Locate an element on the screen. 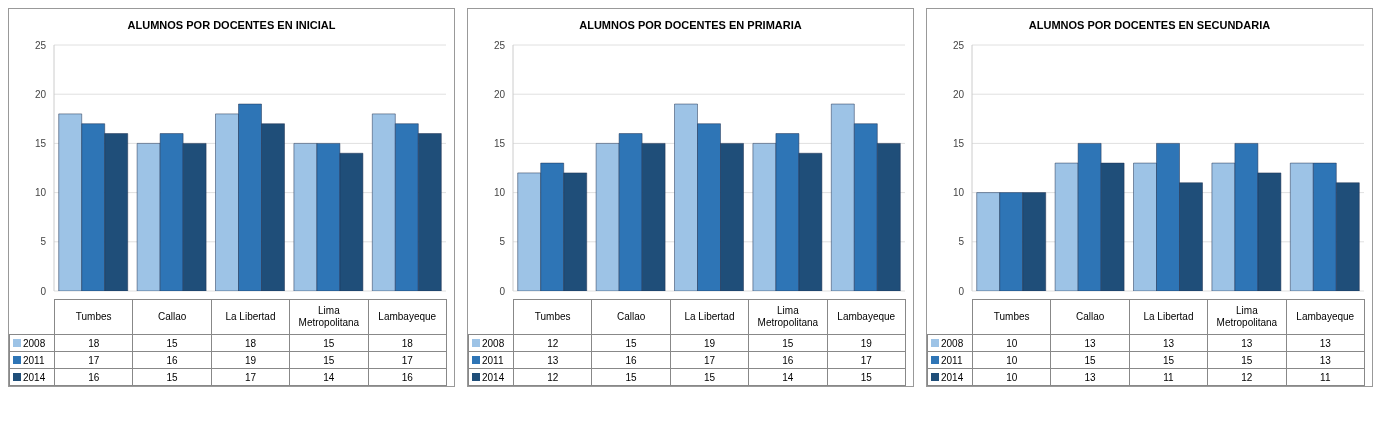  chart-title: ALUMNOS POR DOCENTES EN PRIMARIA is located at coordinates (690, 25).